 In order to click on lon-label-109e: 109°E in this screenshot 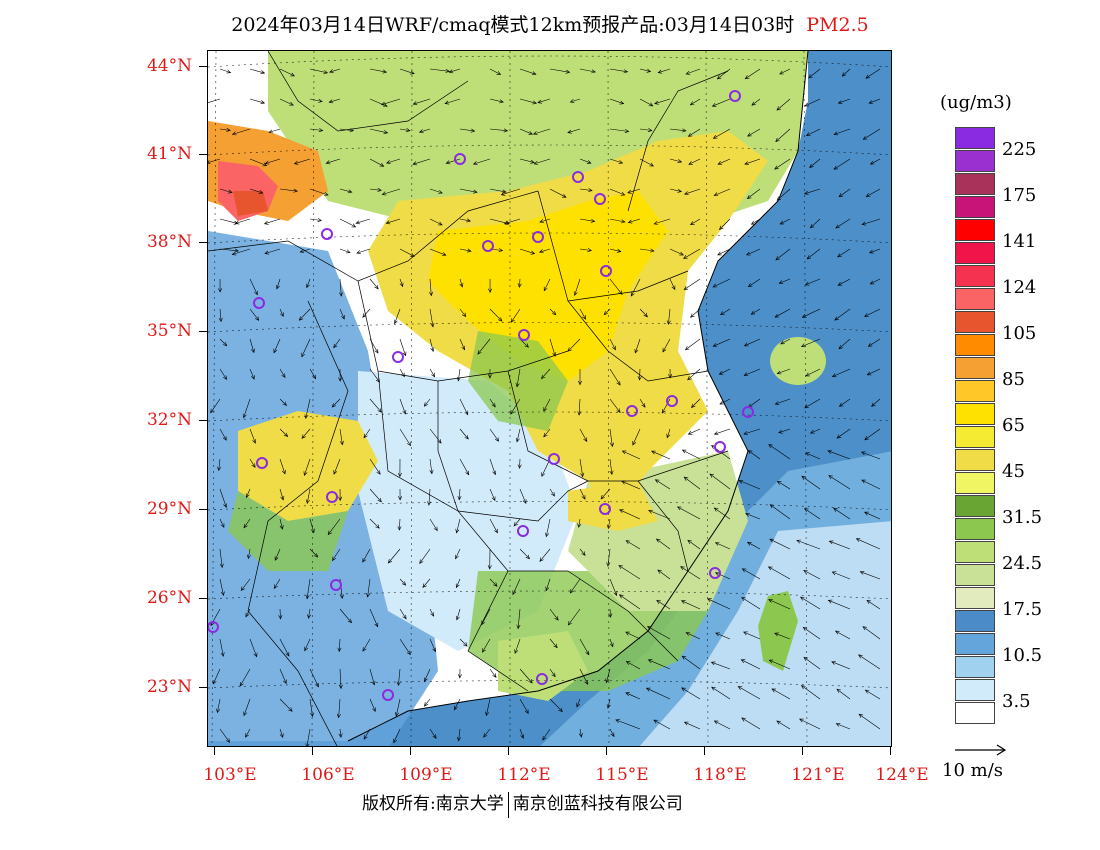, I will do `click(426, 775)`.